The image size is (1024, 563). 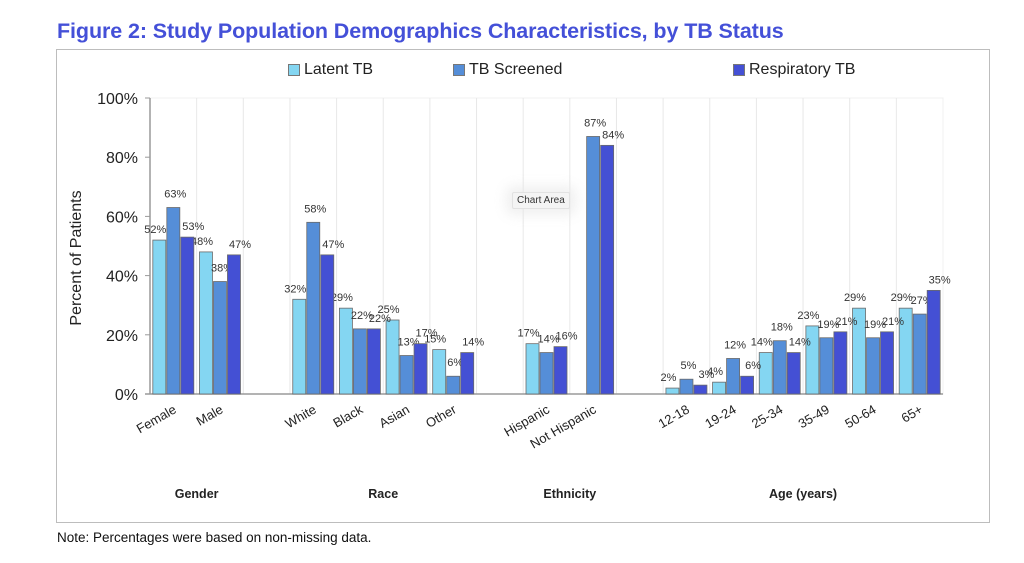 What do you see at coordinates (814, 417) in the screenshot?
I see `x-tick-label: 35-49` at bounding box center [814, 417].